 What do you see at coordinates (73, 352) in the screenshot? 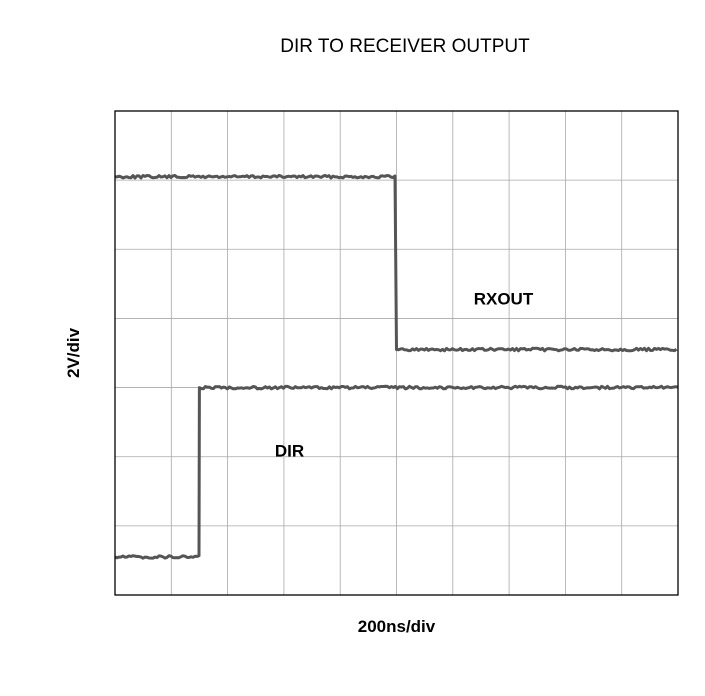
I see `y-axis-label: 2V/div` at bounding box center [73, 352].